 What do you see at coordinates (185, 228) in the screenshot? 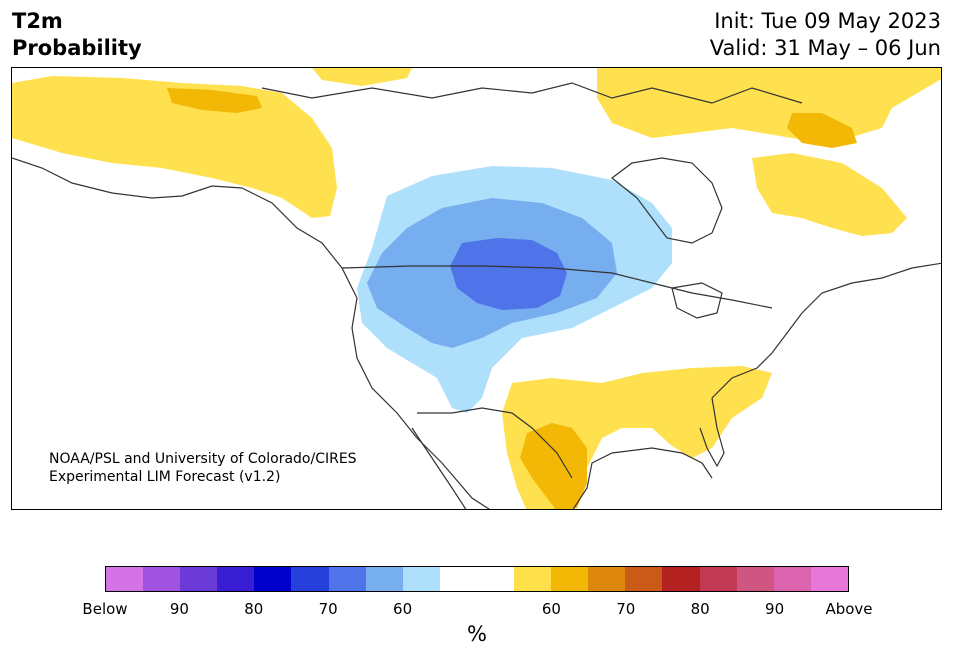
I see `coastline-alaska` at bounding box center [185, 228].